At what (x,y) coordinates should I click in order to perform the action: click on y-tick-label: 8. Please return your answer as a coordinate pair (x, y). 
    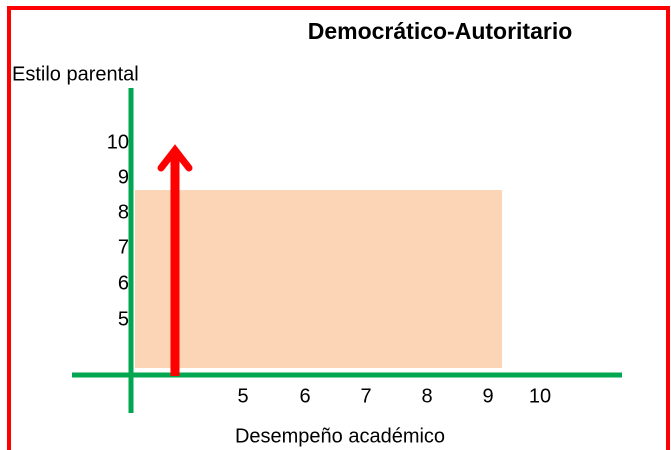
    Looking at the image, I should click on (123, 212).